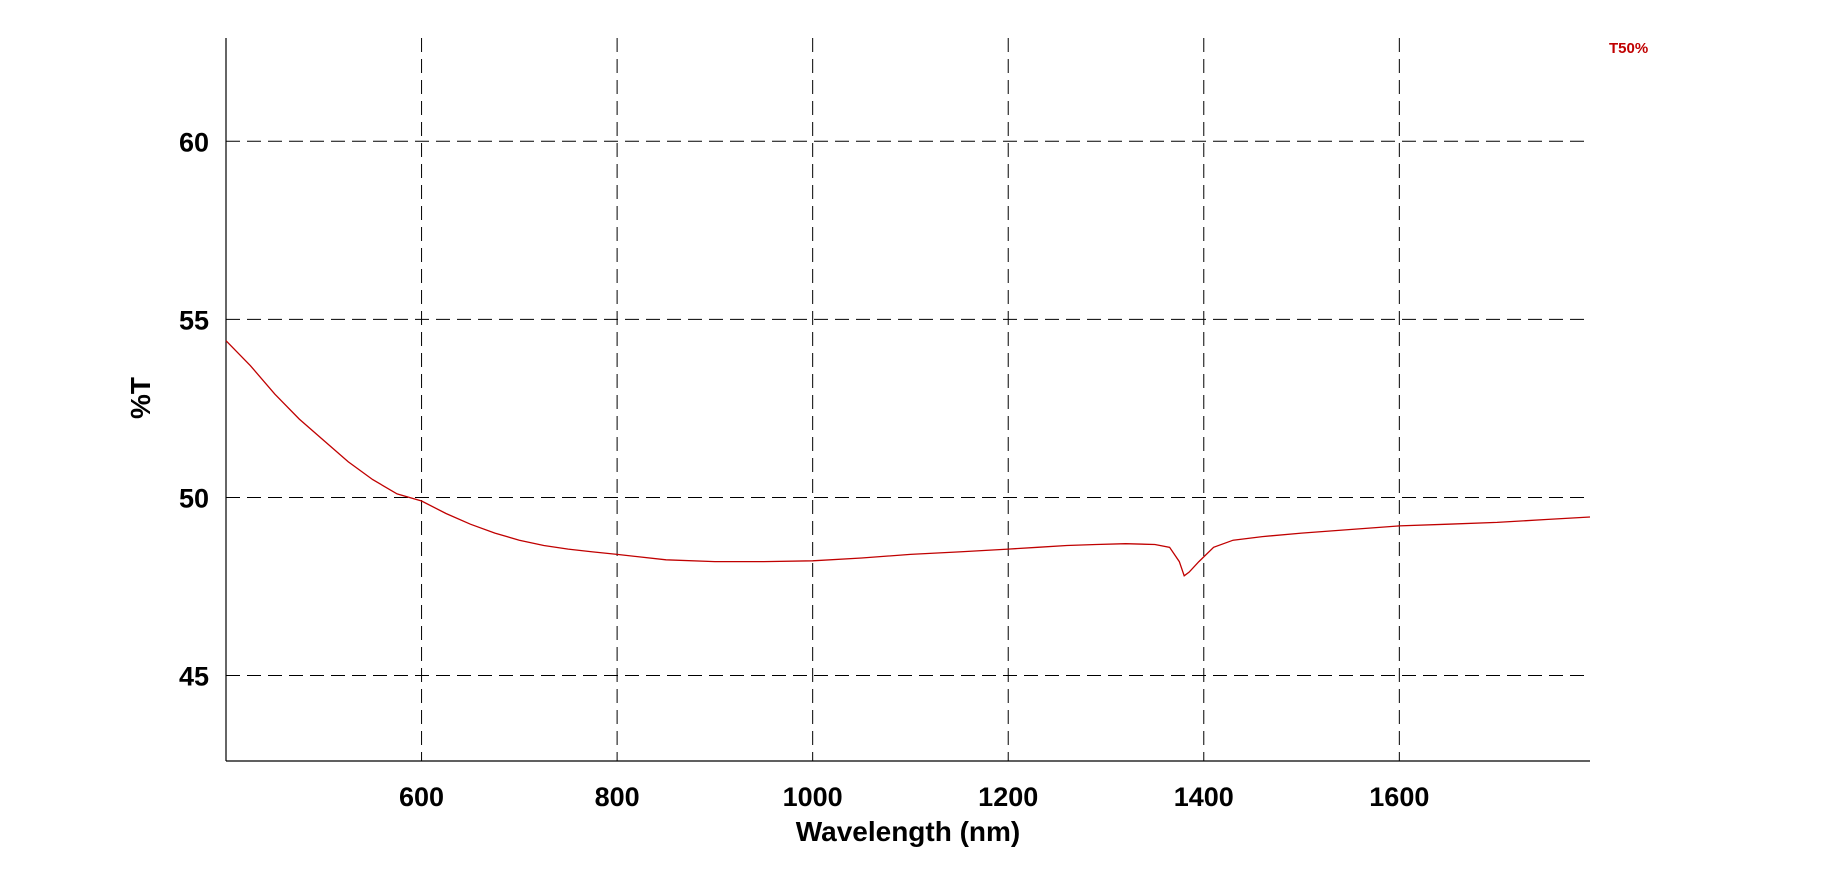 This screenshot has width=1827, height=879. Describe the element at coordinates (421, 797) in the screenshot. I see `x-tick-label: 600` at that location.